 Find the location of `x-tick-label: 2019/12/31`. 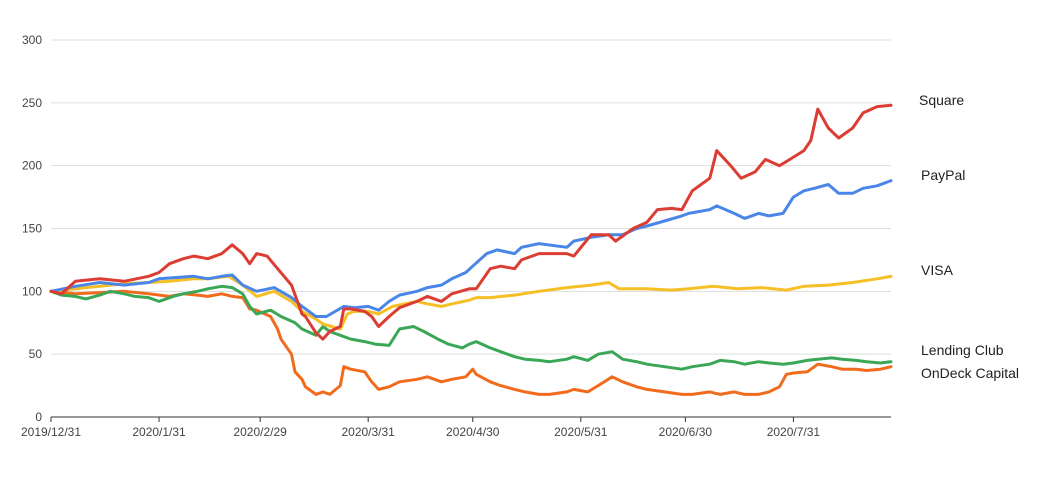

x-tick-label: 2019/12/31 is located at coordinates (51, 432).